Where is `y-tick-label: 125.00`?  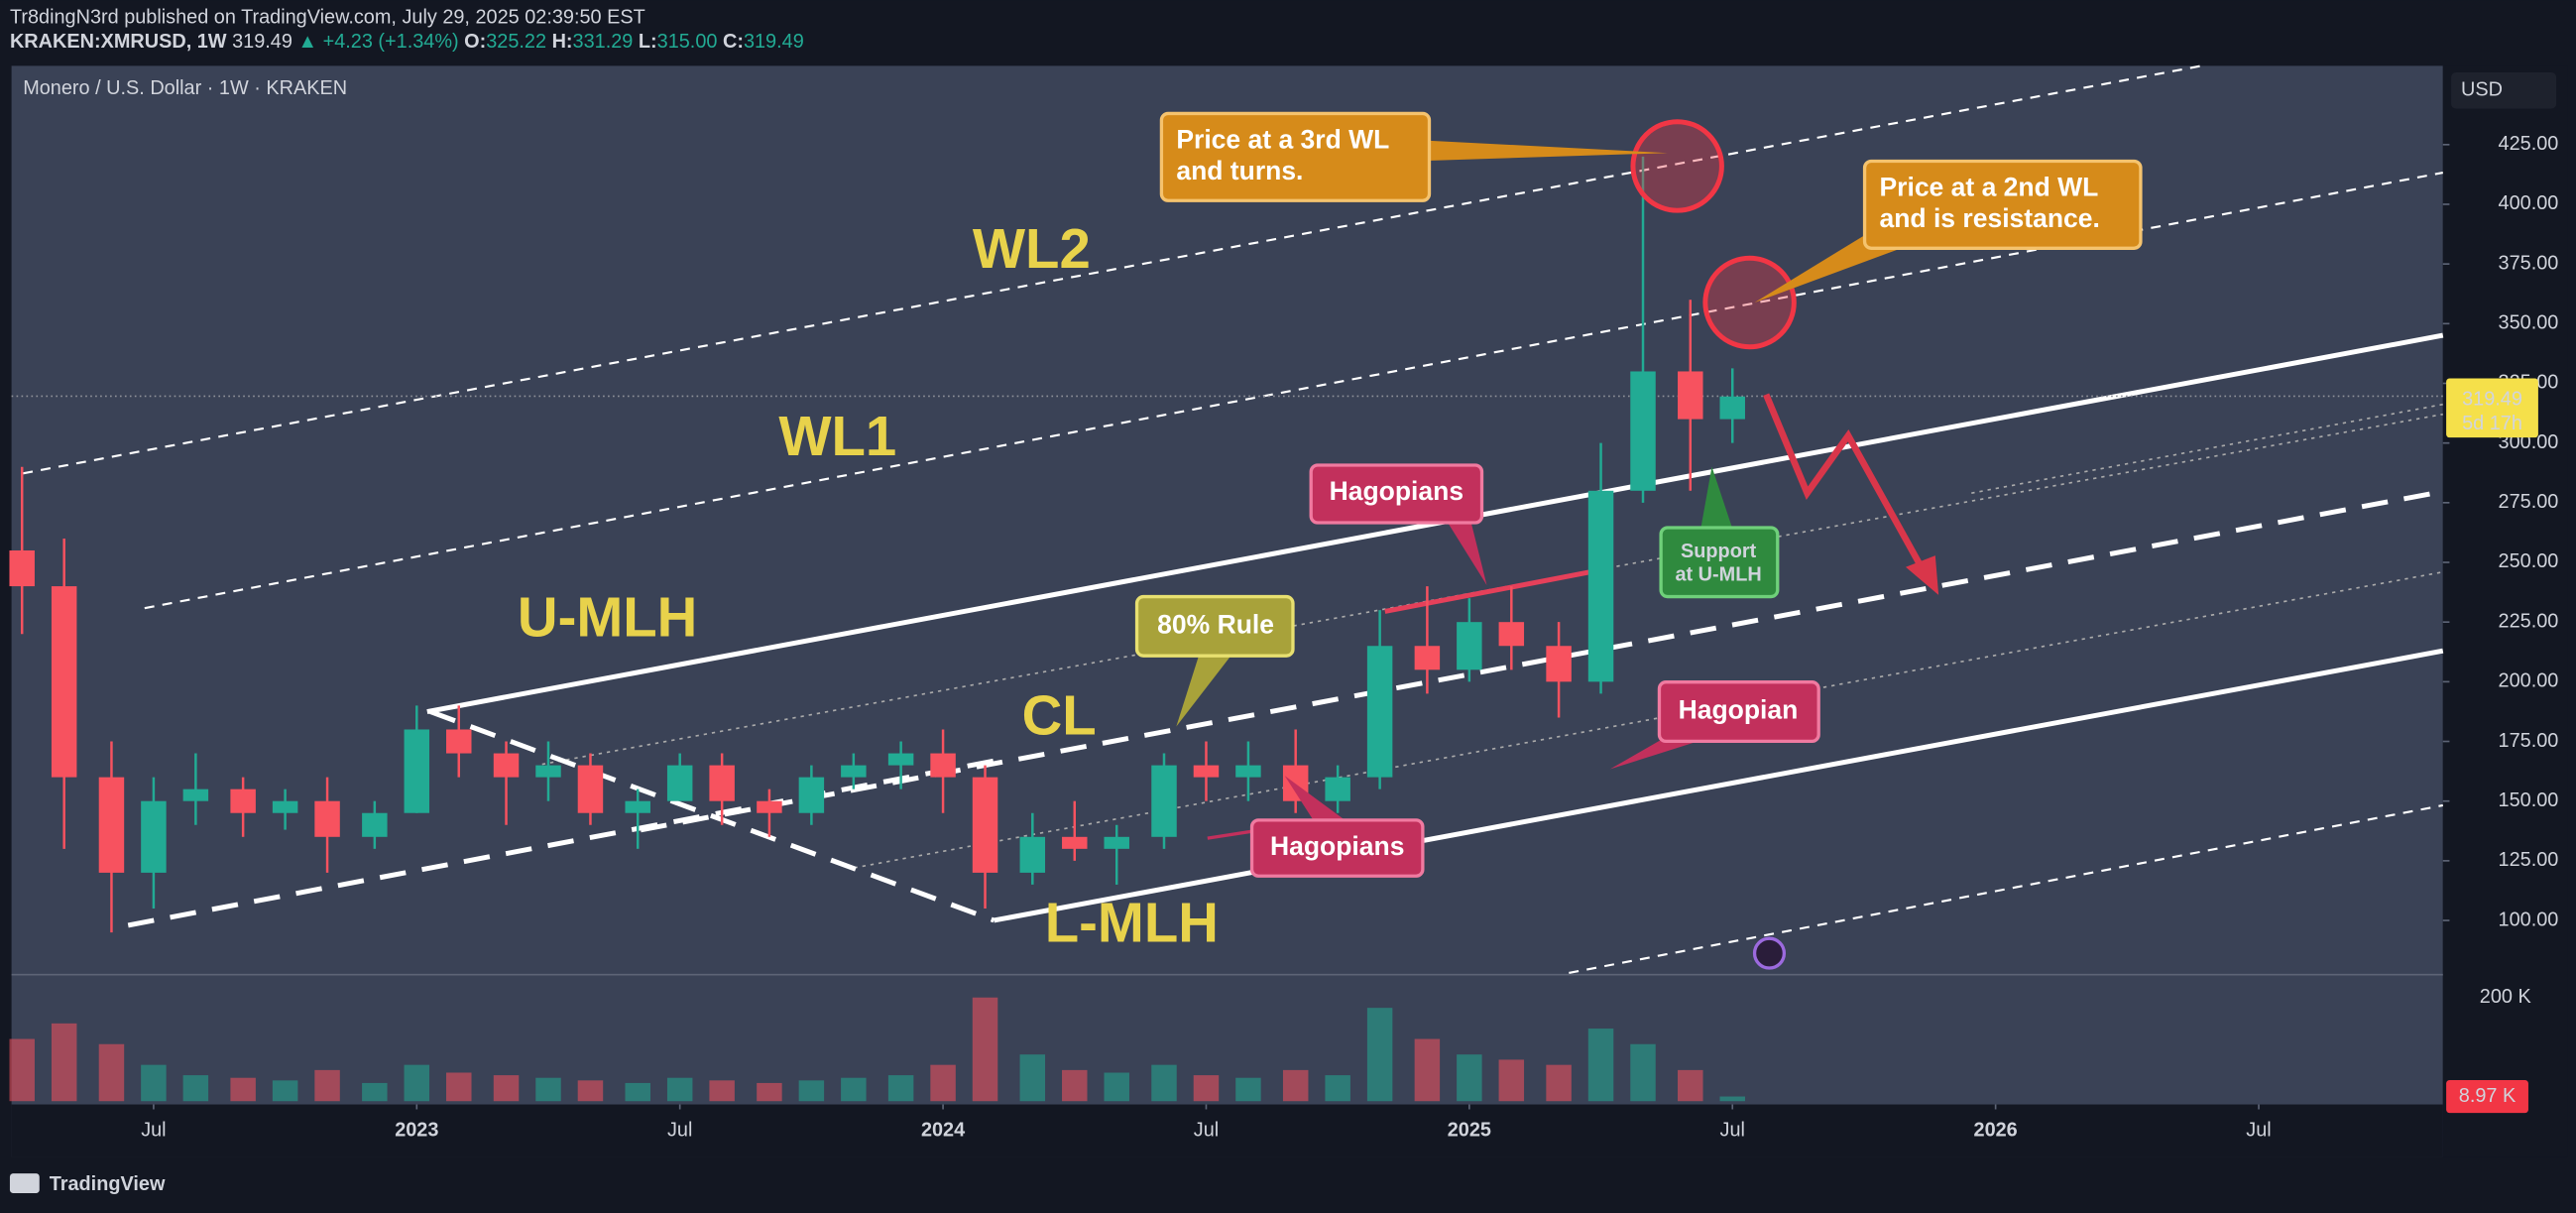
y-tick-label: 125.00 is located at coordinates (2529, 860).